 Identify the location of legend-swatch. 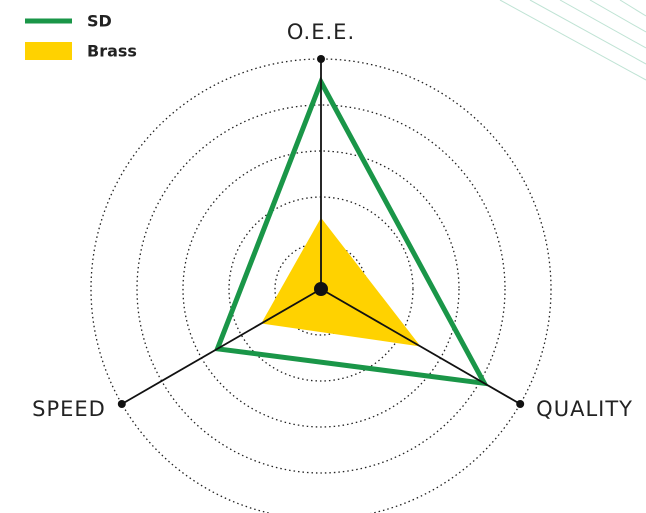
(48, 51).